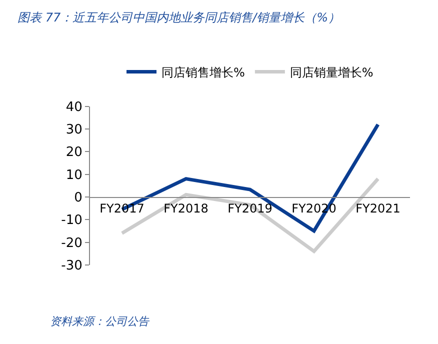  What do you see at coordinates (100, 321) in the screenshot?
I see `text: 资料来源：公司公告` at bounding box center [100, 321].